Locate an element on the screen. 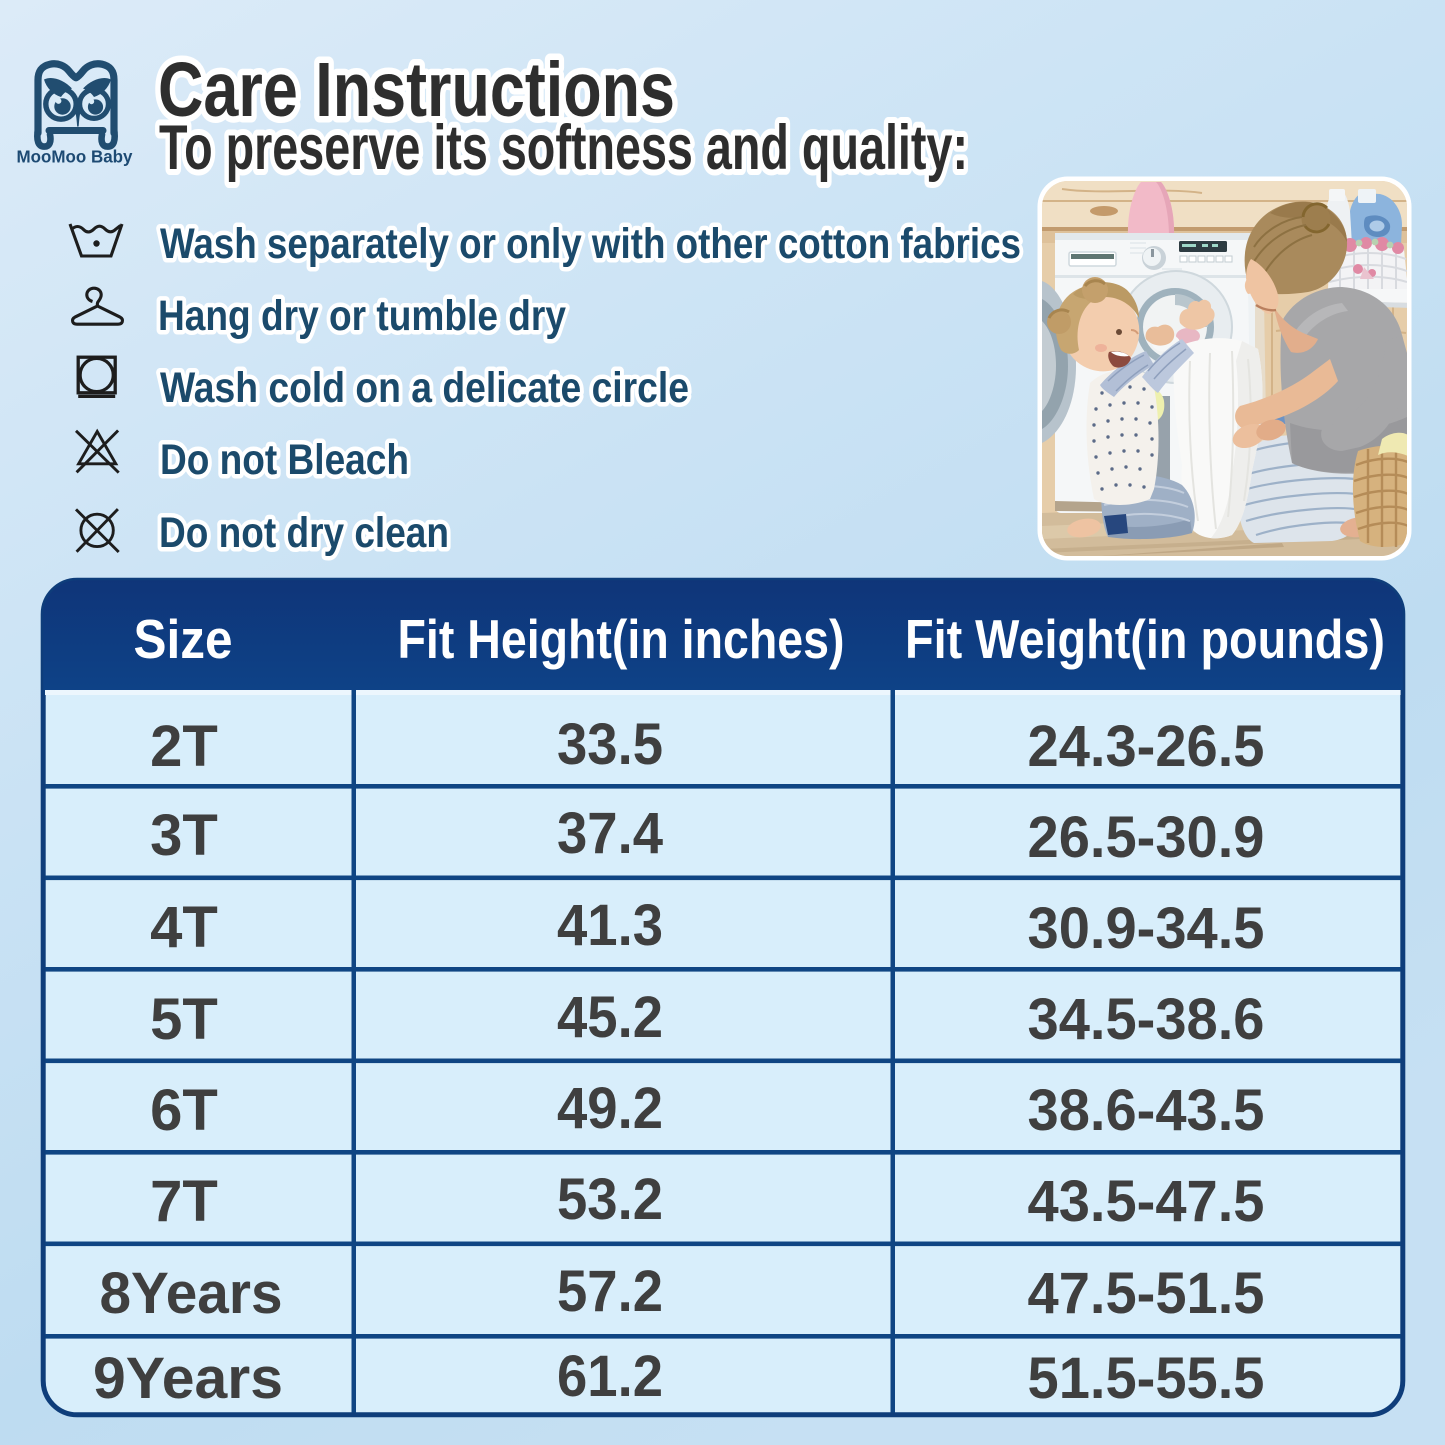 This screenshot has width=1445, height=1445. svg-text: Fit Height(in inches) is located at coordinates (621, 639).